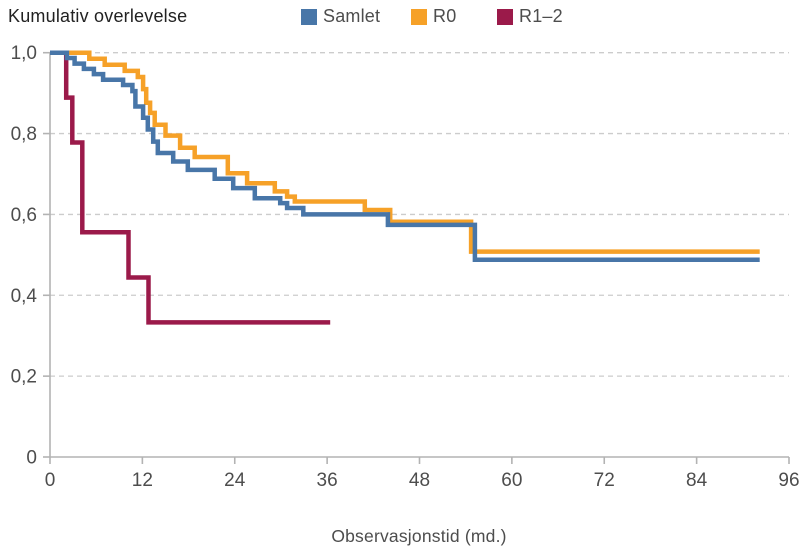  I want to click on samlet-legend-swatch, so click(309, 16).